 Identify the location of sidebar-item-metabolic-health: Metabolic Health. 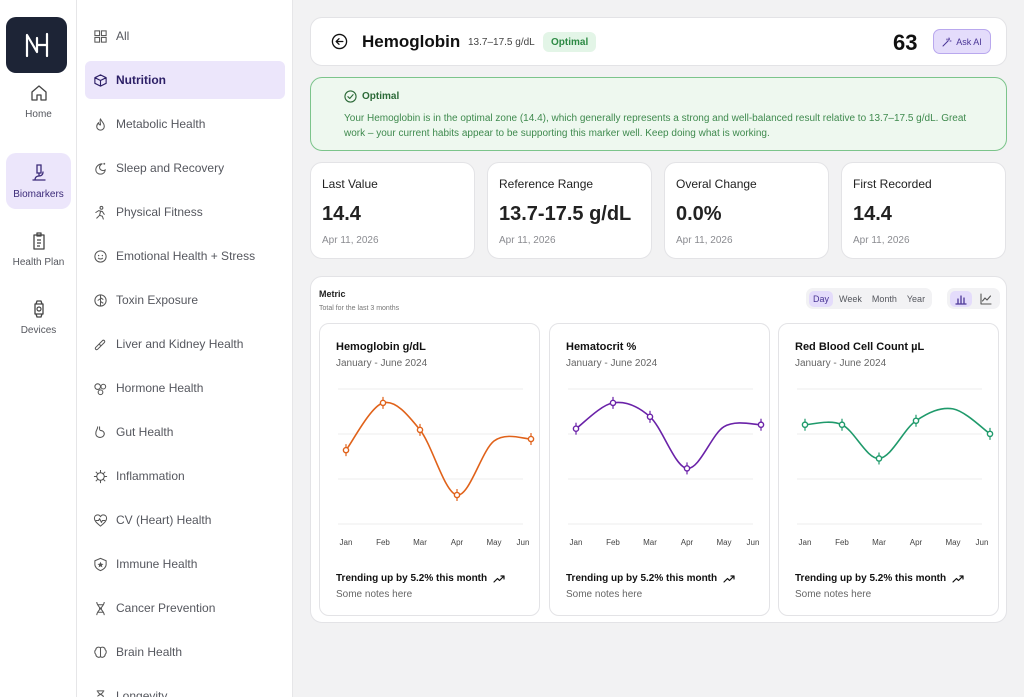
(185, 124).